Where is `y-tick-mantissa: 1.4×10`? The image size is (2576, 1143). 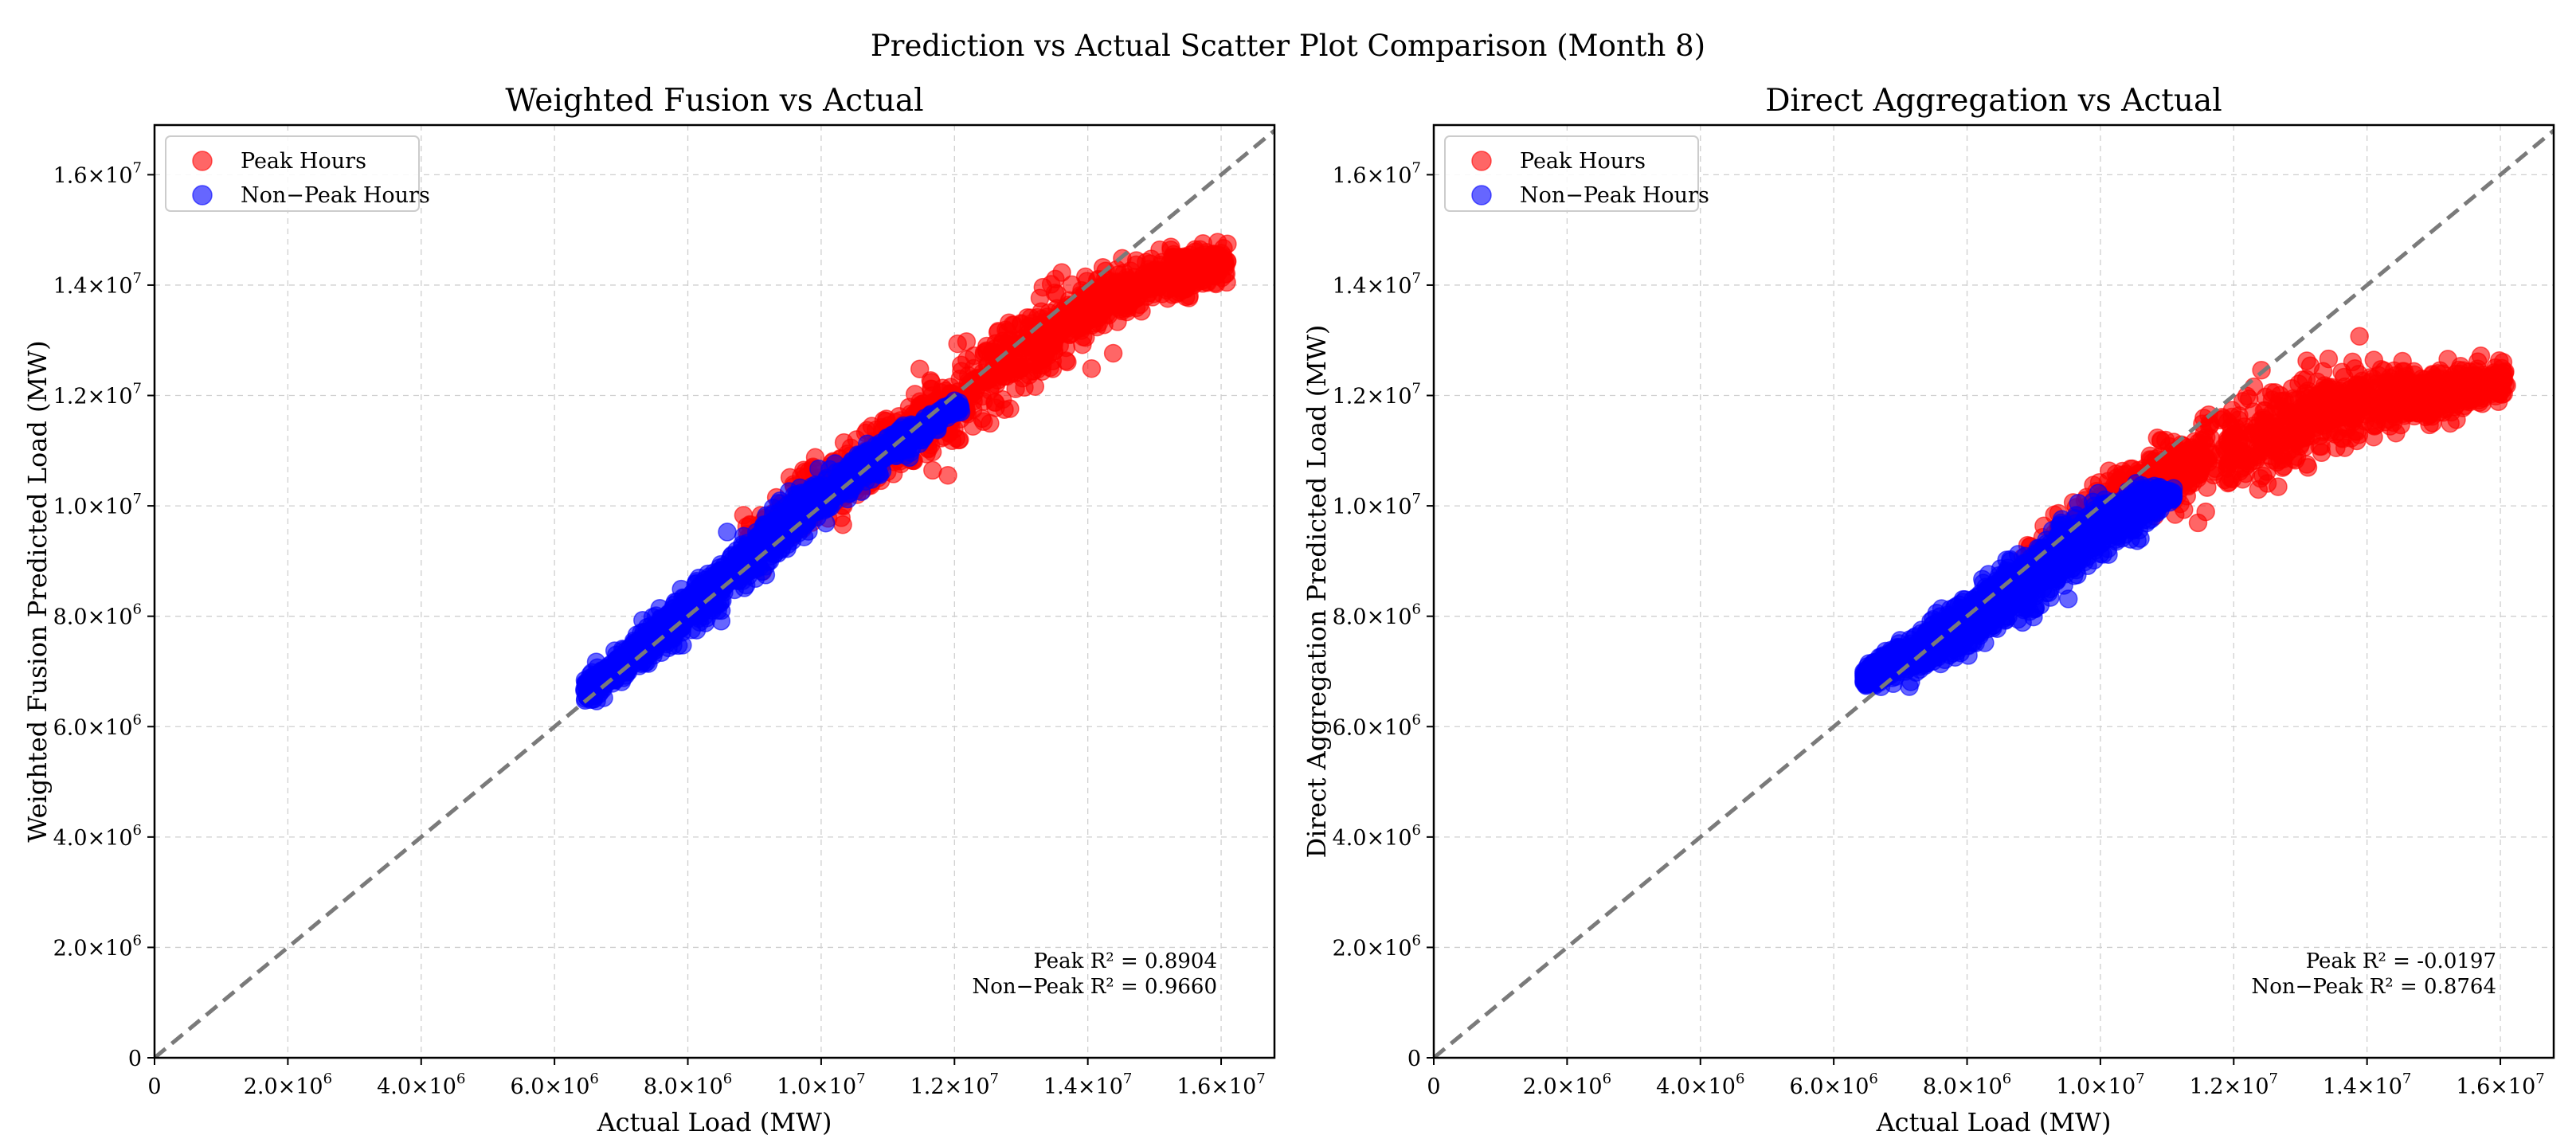 y-tick-mantissa: 1.4×10 is located at coordinates (93, 286).